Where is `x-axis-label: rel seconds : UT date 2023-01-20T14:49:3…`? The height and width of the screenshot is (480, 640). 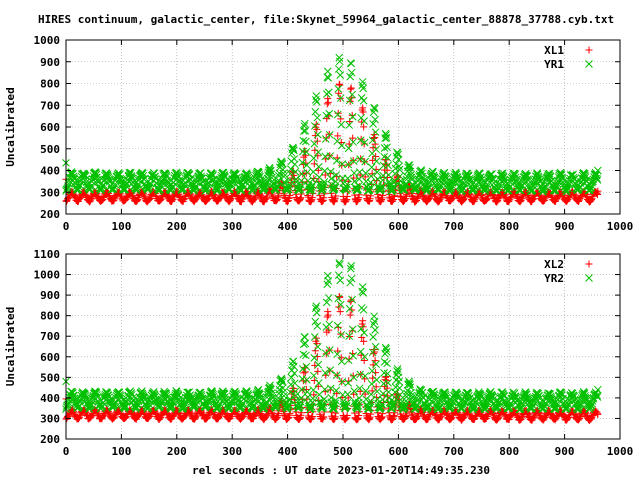
x-axis-label: rel seconds : UT date 2023-01-20T14:49:3… is located at coordinates (341, 470).